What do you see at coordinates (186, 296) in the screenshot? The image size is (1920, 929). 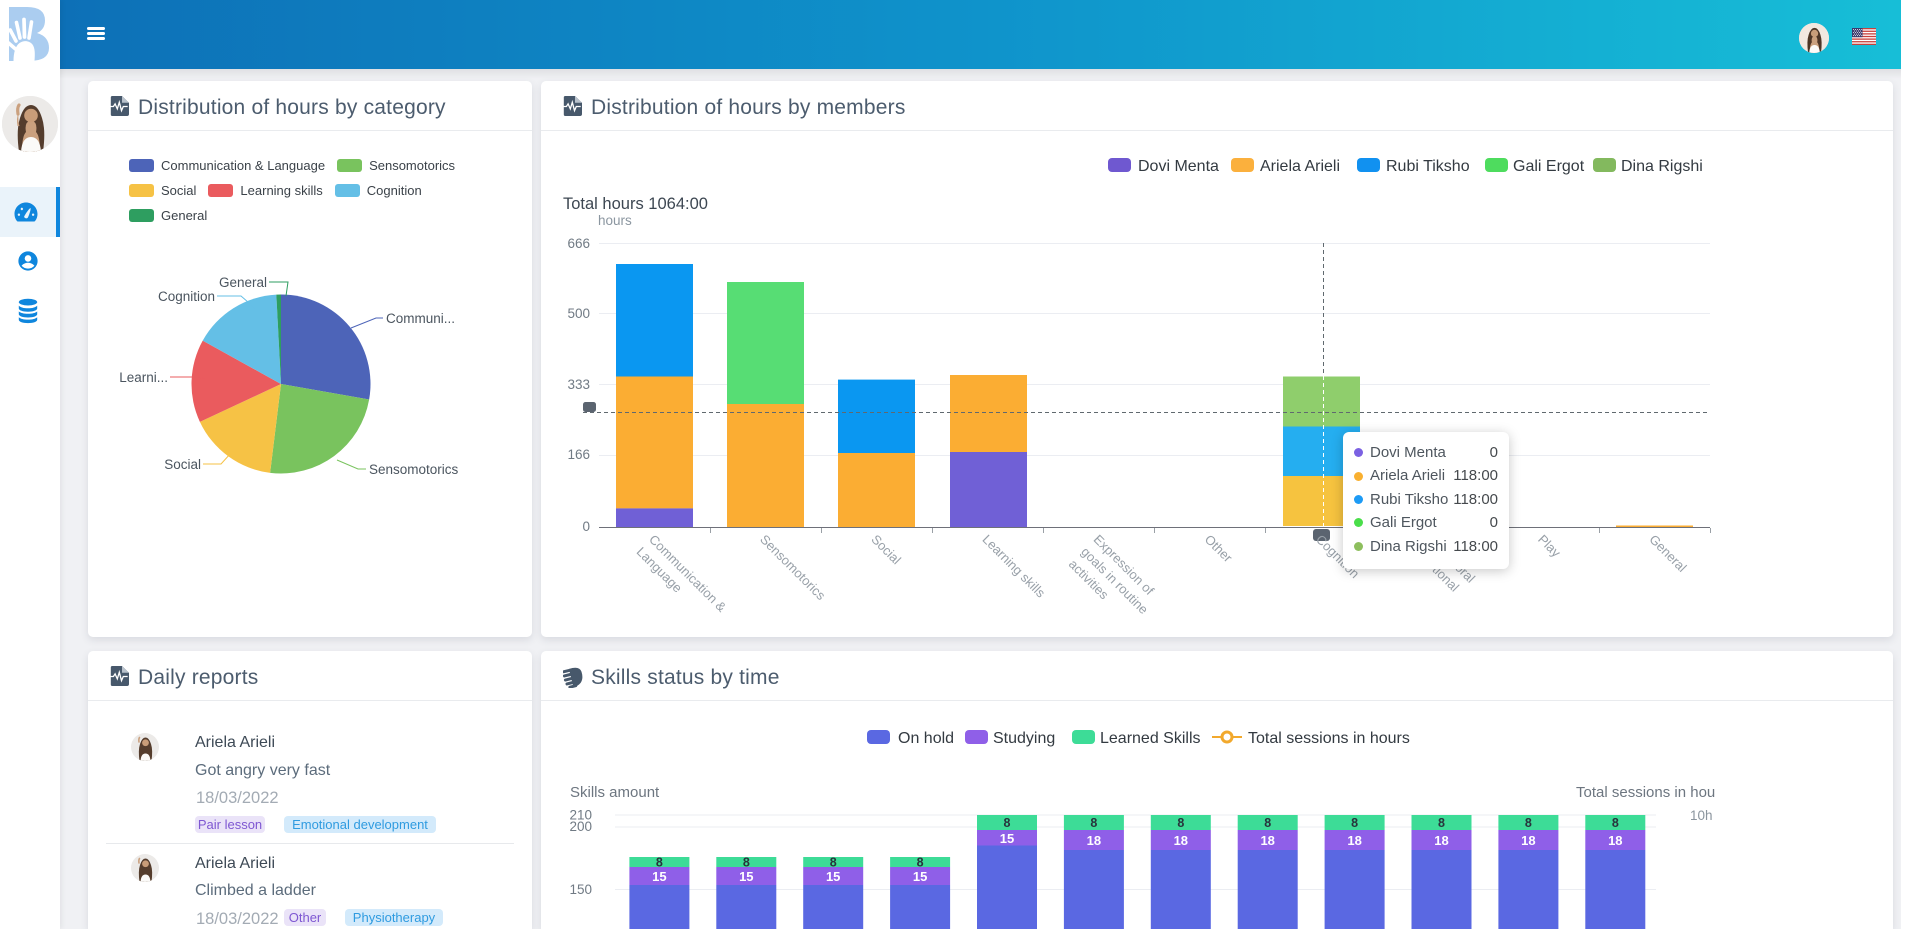 I see `svg-text: Cognition` at bounding box center [186, 296].